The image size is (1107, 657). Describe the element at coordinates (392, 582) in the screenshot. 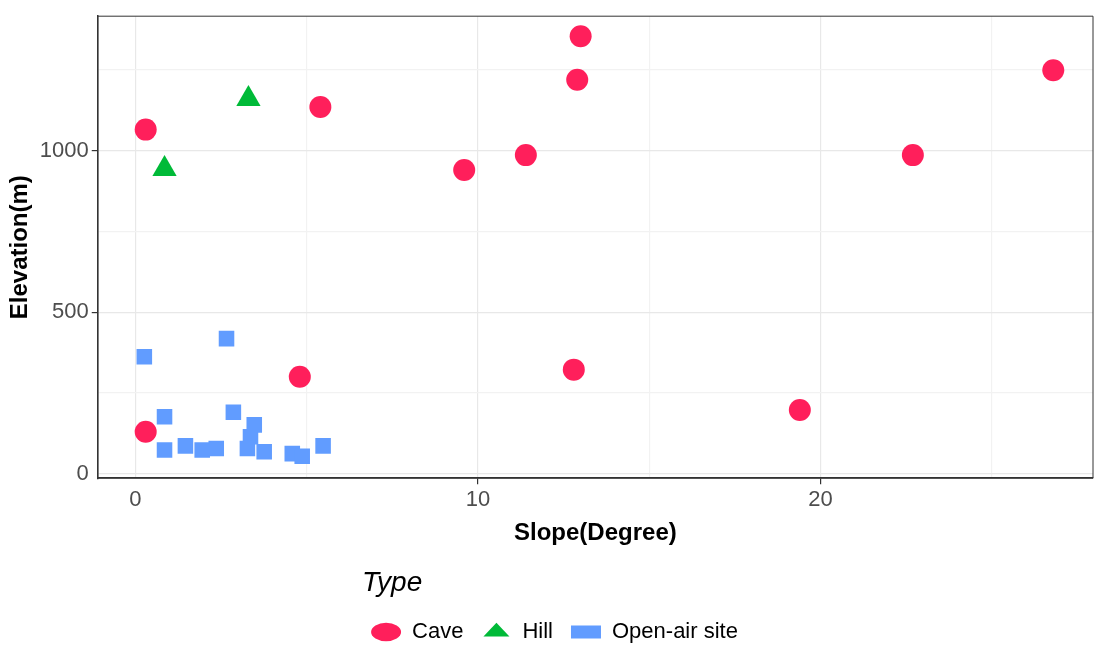

I see `legend-title: Type` at that location.